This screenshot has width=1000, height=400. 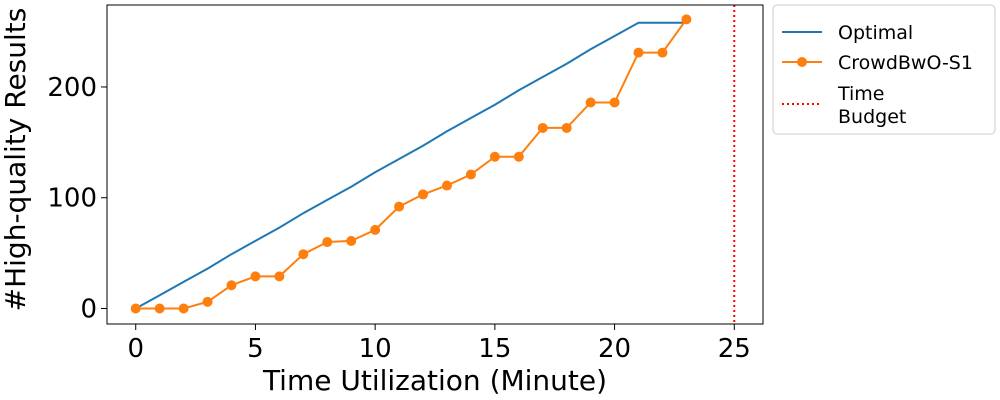 I want to click on legend-crowdbwo-label: CrowdBwO-S1, so click(x=905, y=63).